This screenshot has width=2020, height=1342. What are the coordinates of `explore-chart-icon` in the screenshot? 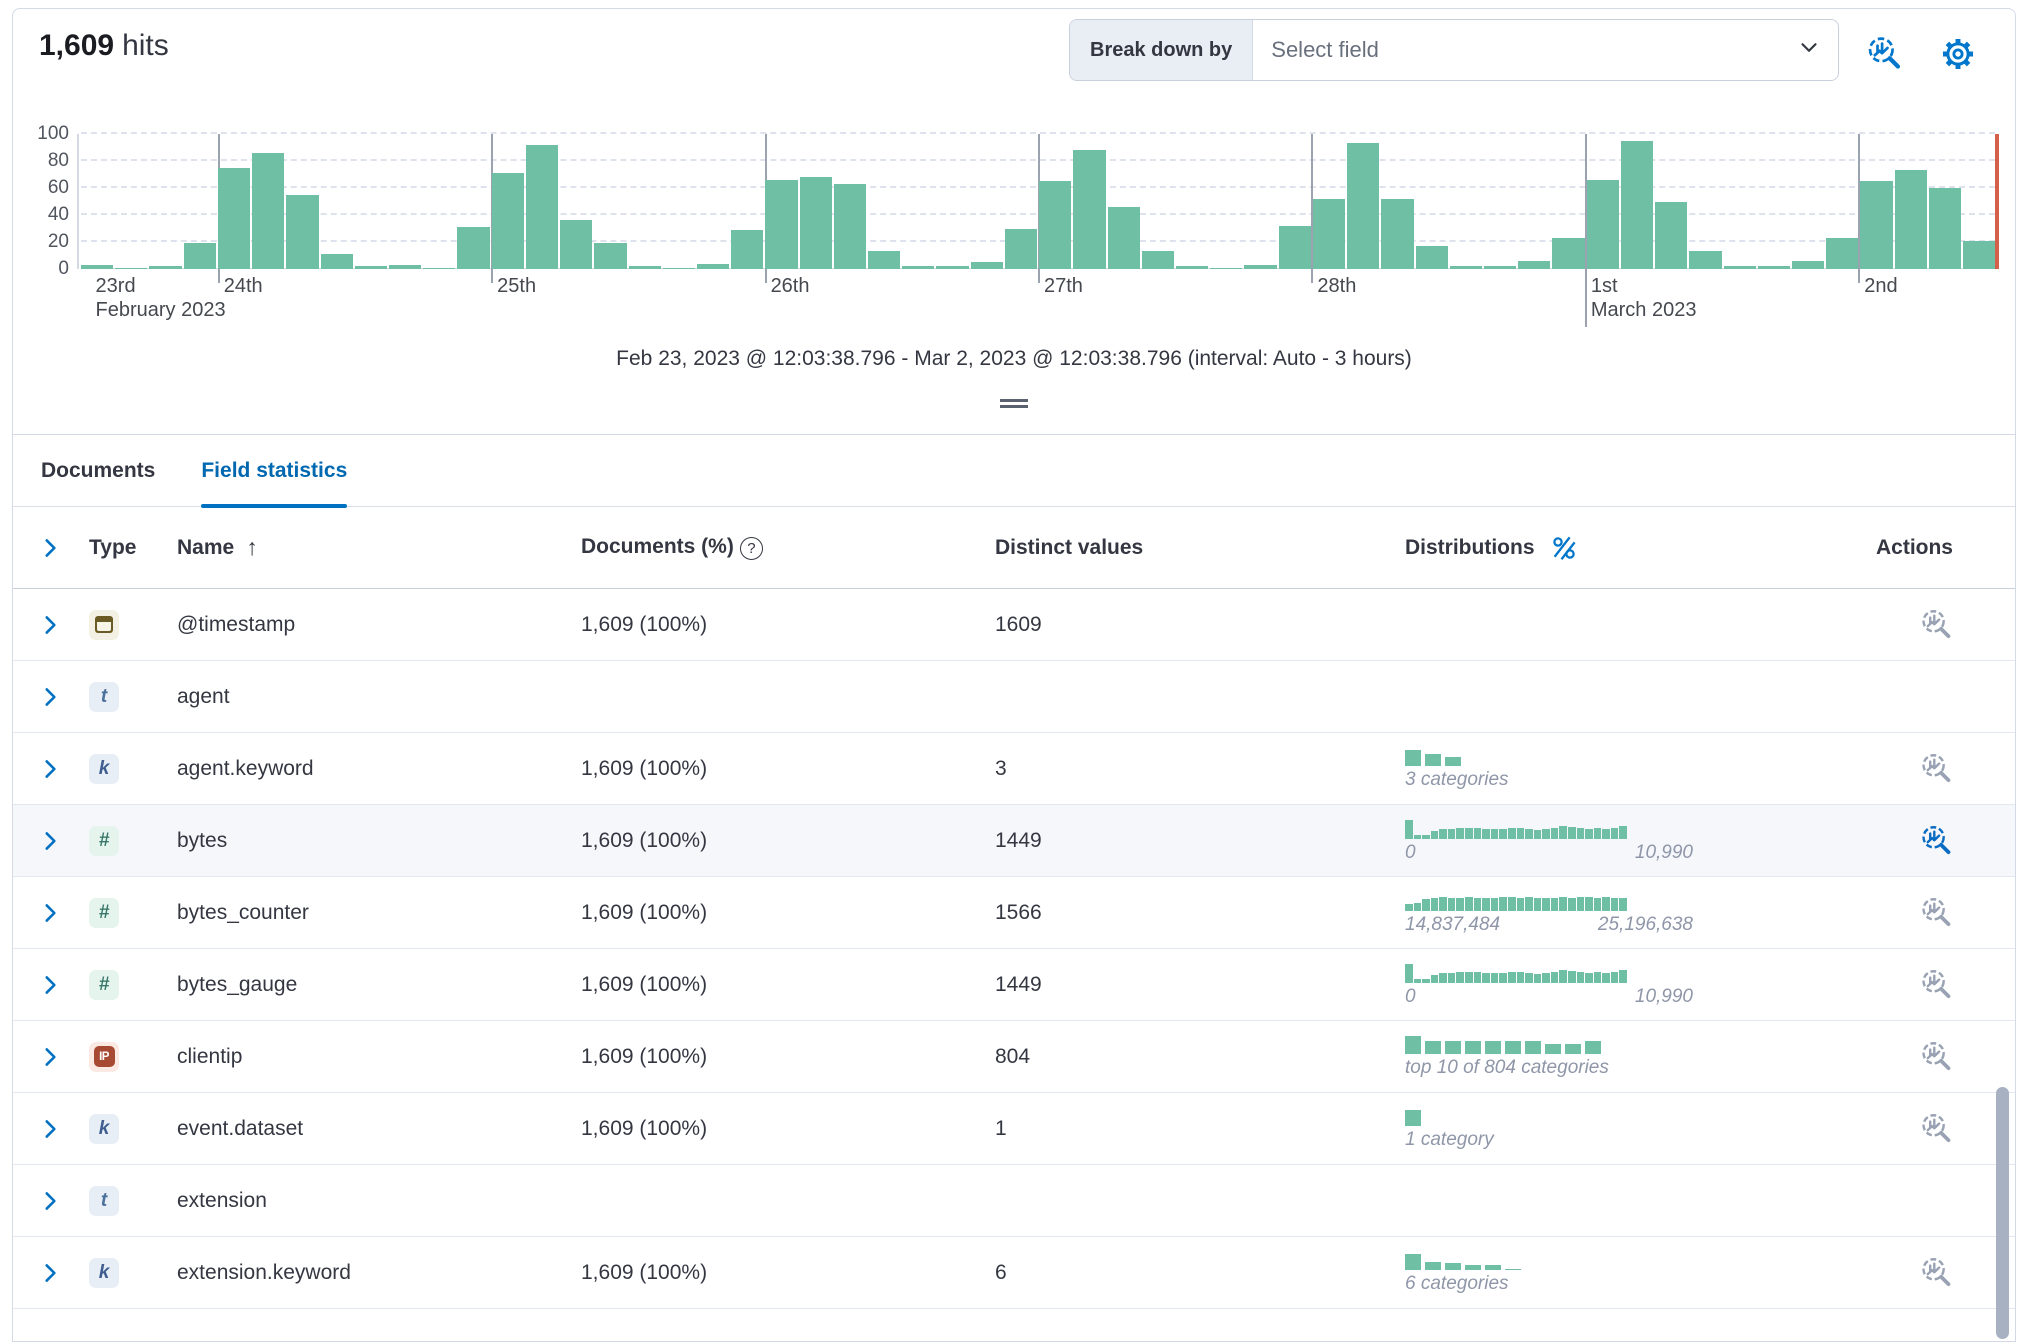 It's located at (1884, 54).